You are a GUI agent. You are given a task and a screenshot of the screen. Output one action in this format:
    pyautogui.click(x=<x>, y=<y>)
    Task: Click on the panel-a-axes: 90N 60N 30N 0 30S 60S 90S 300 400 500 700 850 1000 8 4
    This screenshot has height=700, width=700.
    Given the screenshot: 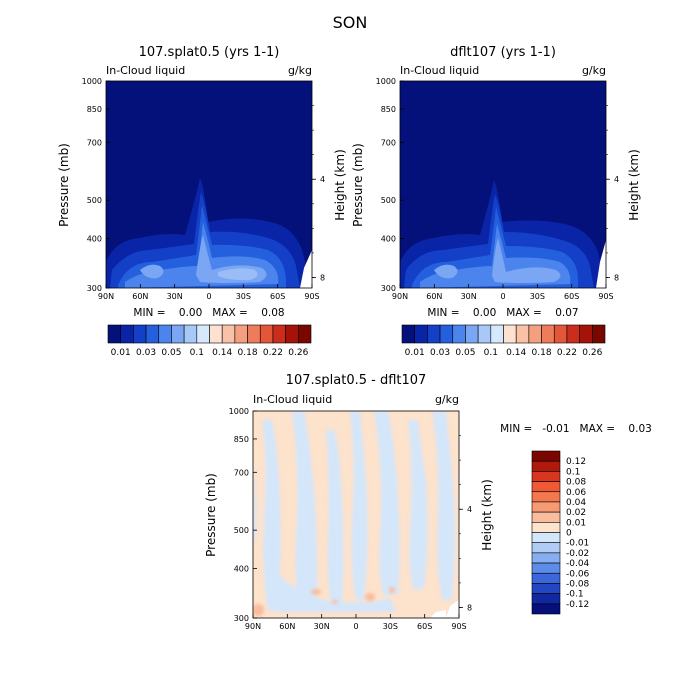 What is the action you would take?
    pyautogui.click(x=203, y=189)
    